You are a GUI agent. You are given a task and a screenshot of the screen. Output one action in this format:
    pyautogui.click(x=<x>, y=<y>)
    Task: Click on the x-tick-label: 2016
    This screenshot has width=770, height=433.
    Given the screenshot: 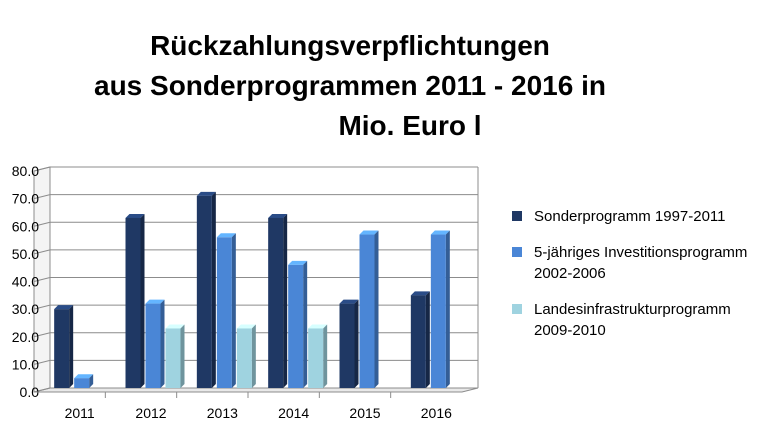 What is the action you would take?
    pyautogui.click(x=436, y=413)
    